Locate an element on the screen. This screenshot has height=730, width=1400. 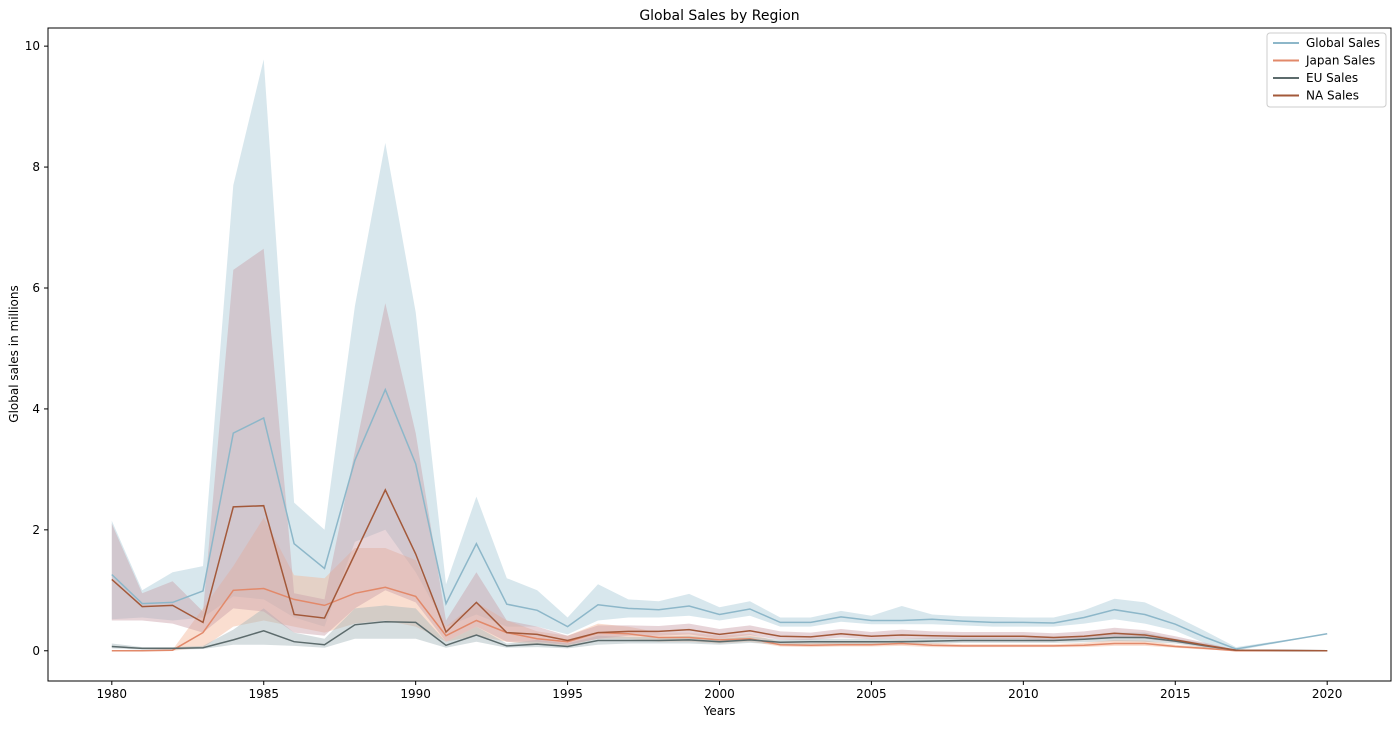
legend-label: Japan Sales is located at coordinates (1340, 61).